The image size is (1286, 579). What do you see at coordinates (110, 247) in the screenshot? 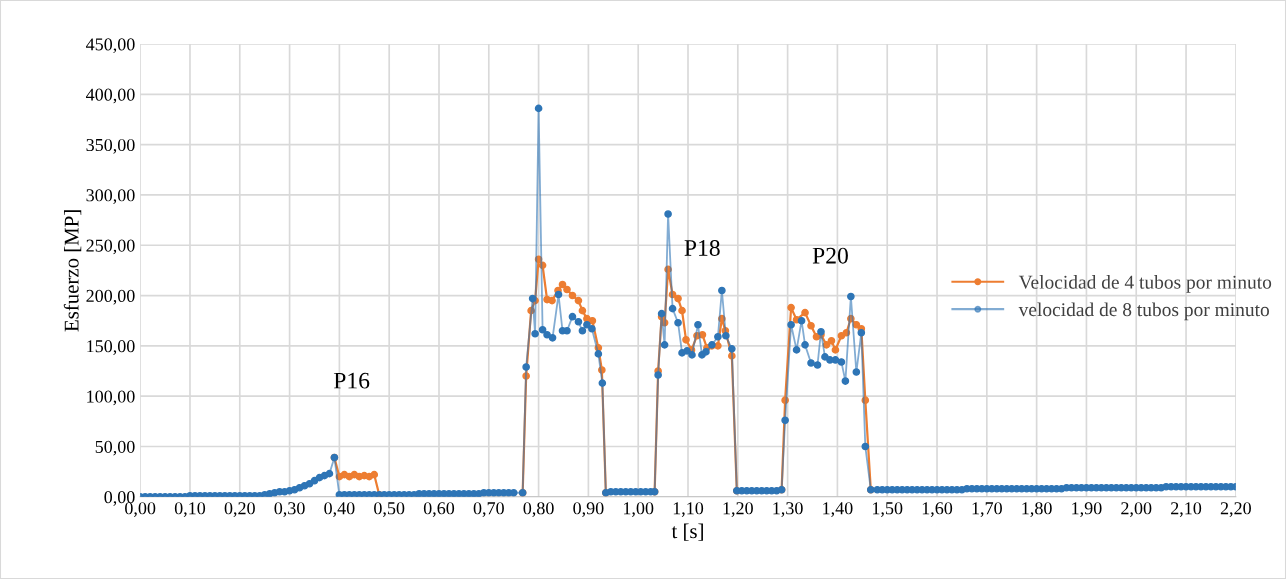
I see `y-tick-label: 250,00` at bounding box center [110, 247].